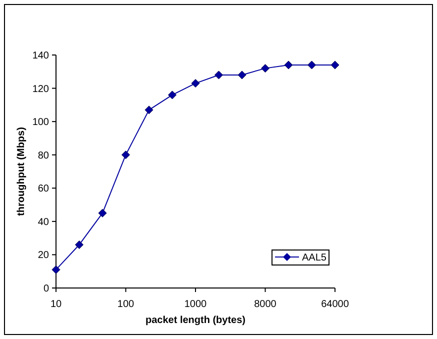 This screenshot has width=437, height=339. Describe the element at coordinates (195, 320) in the screenshot. I see `x-axis-title: packet length (bytes)` at that location.